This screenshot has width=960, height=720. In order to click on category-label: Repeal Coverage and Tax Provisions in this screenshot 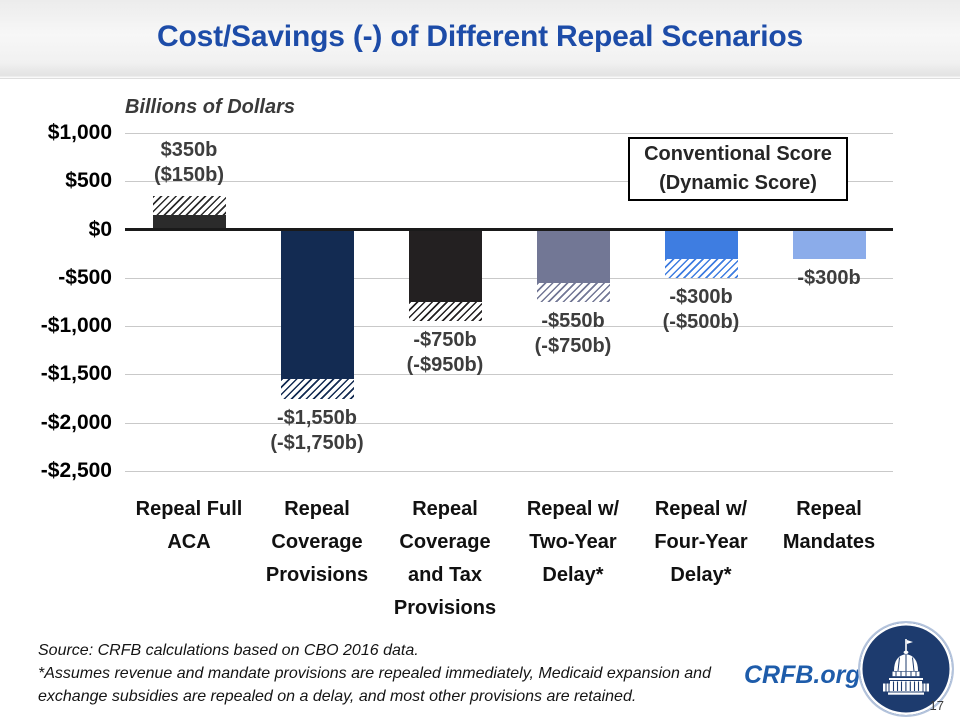, I will do `click(445, 559)`.